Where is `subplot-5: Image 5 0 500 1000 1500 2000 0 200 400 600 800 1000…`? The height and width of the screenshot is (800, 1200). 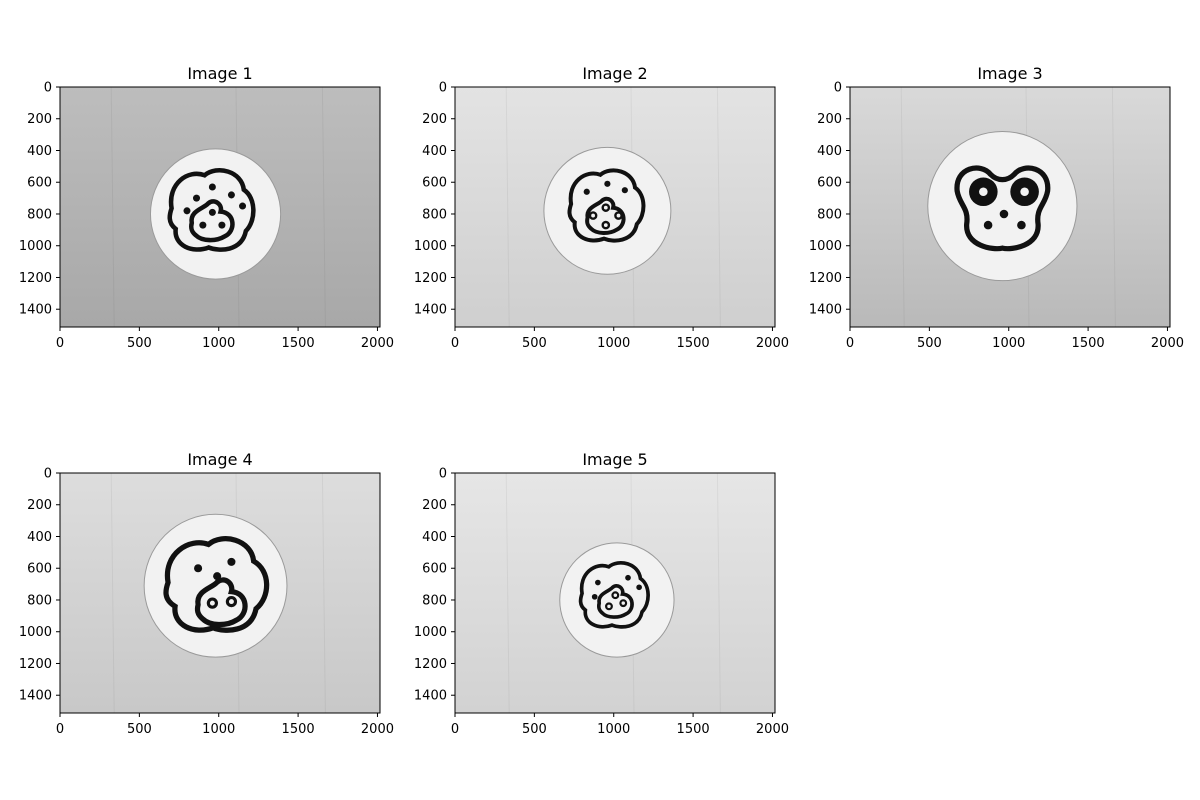 subplot-5: Image 5 0 500 1000 1500 2000 0 200 400 600 800 1000… is located at coordinates (601, 593).